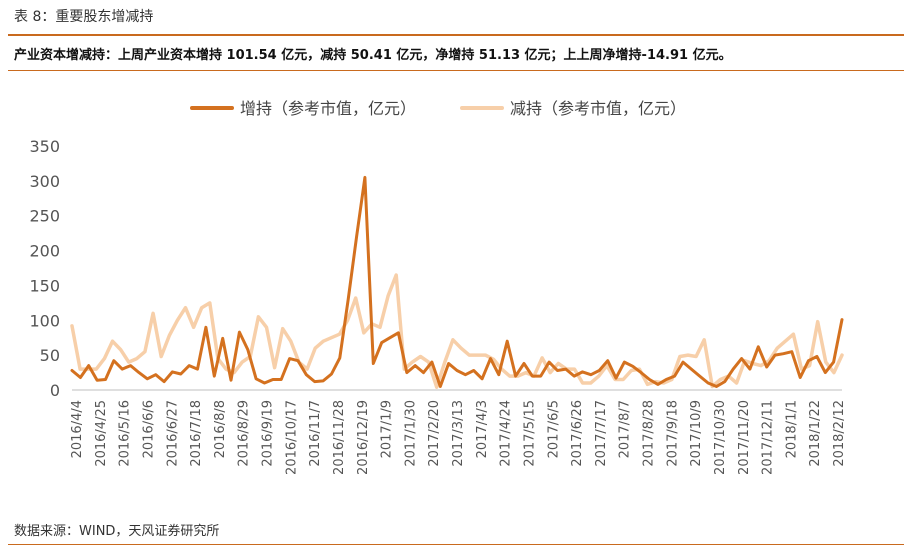 Image resolution: width=912 pixels, height=552 pixels. I want to click on y-tick-label: 300, so click(44, 181).